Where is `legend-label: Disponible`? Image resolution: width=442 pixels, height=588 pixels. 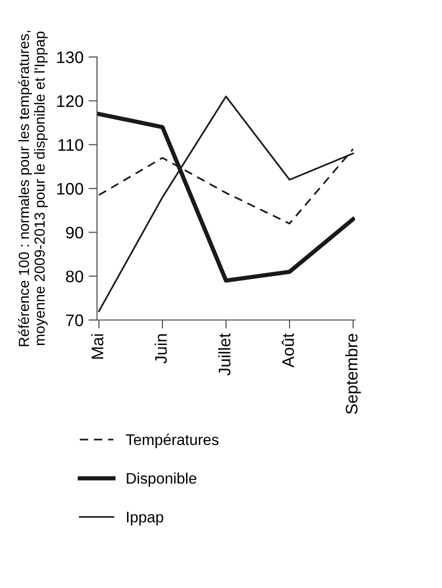
legend-label: Disponible is located at coordinates (161, 479).